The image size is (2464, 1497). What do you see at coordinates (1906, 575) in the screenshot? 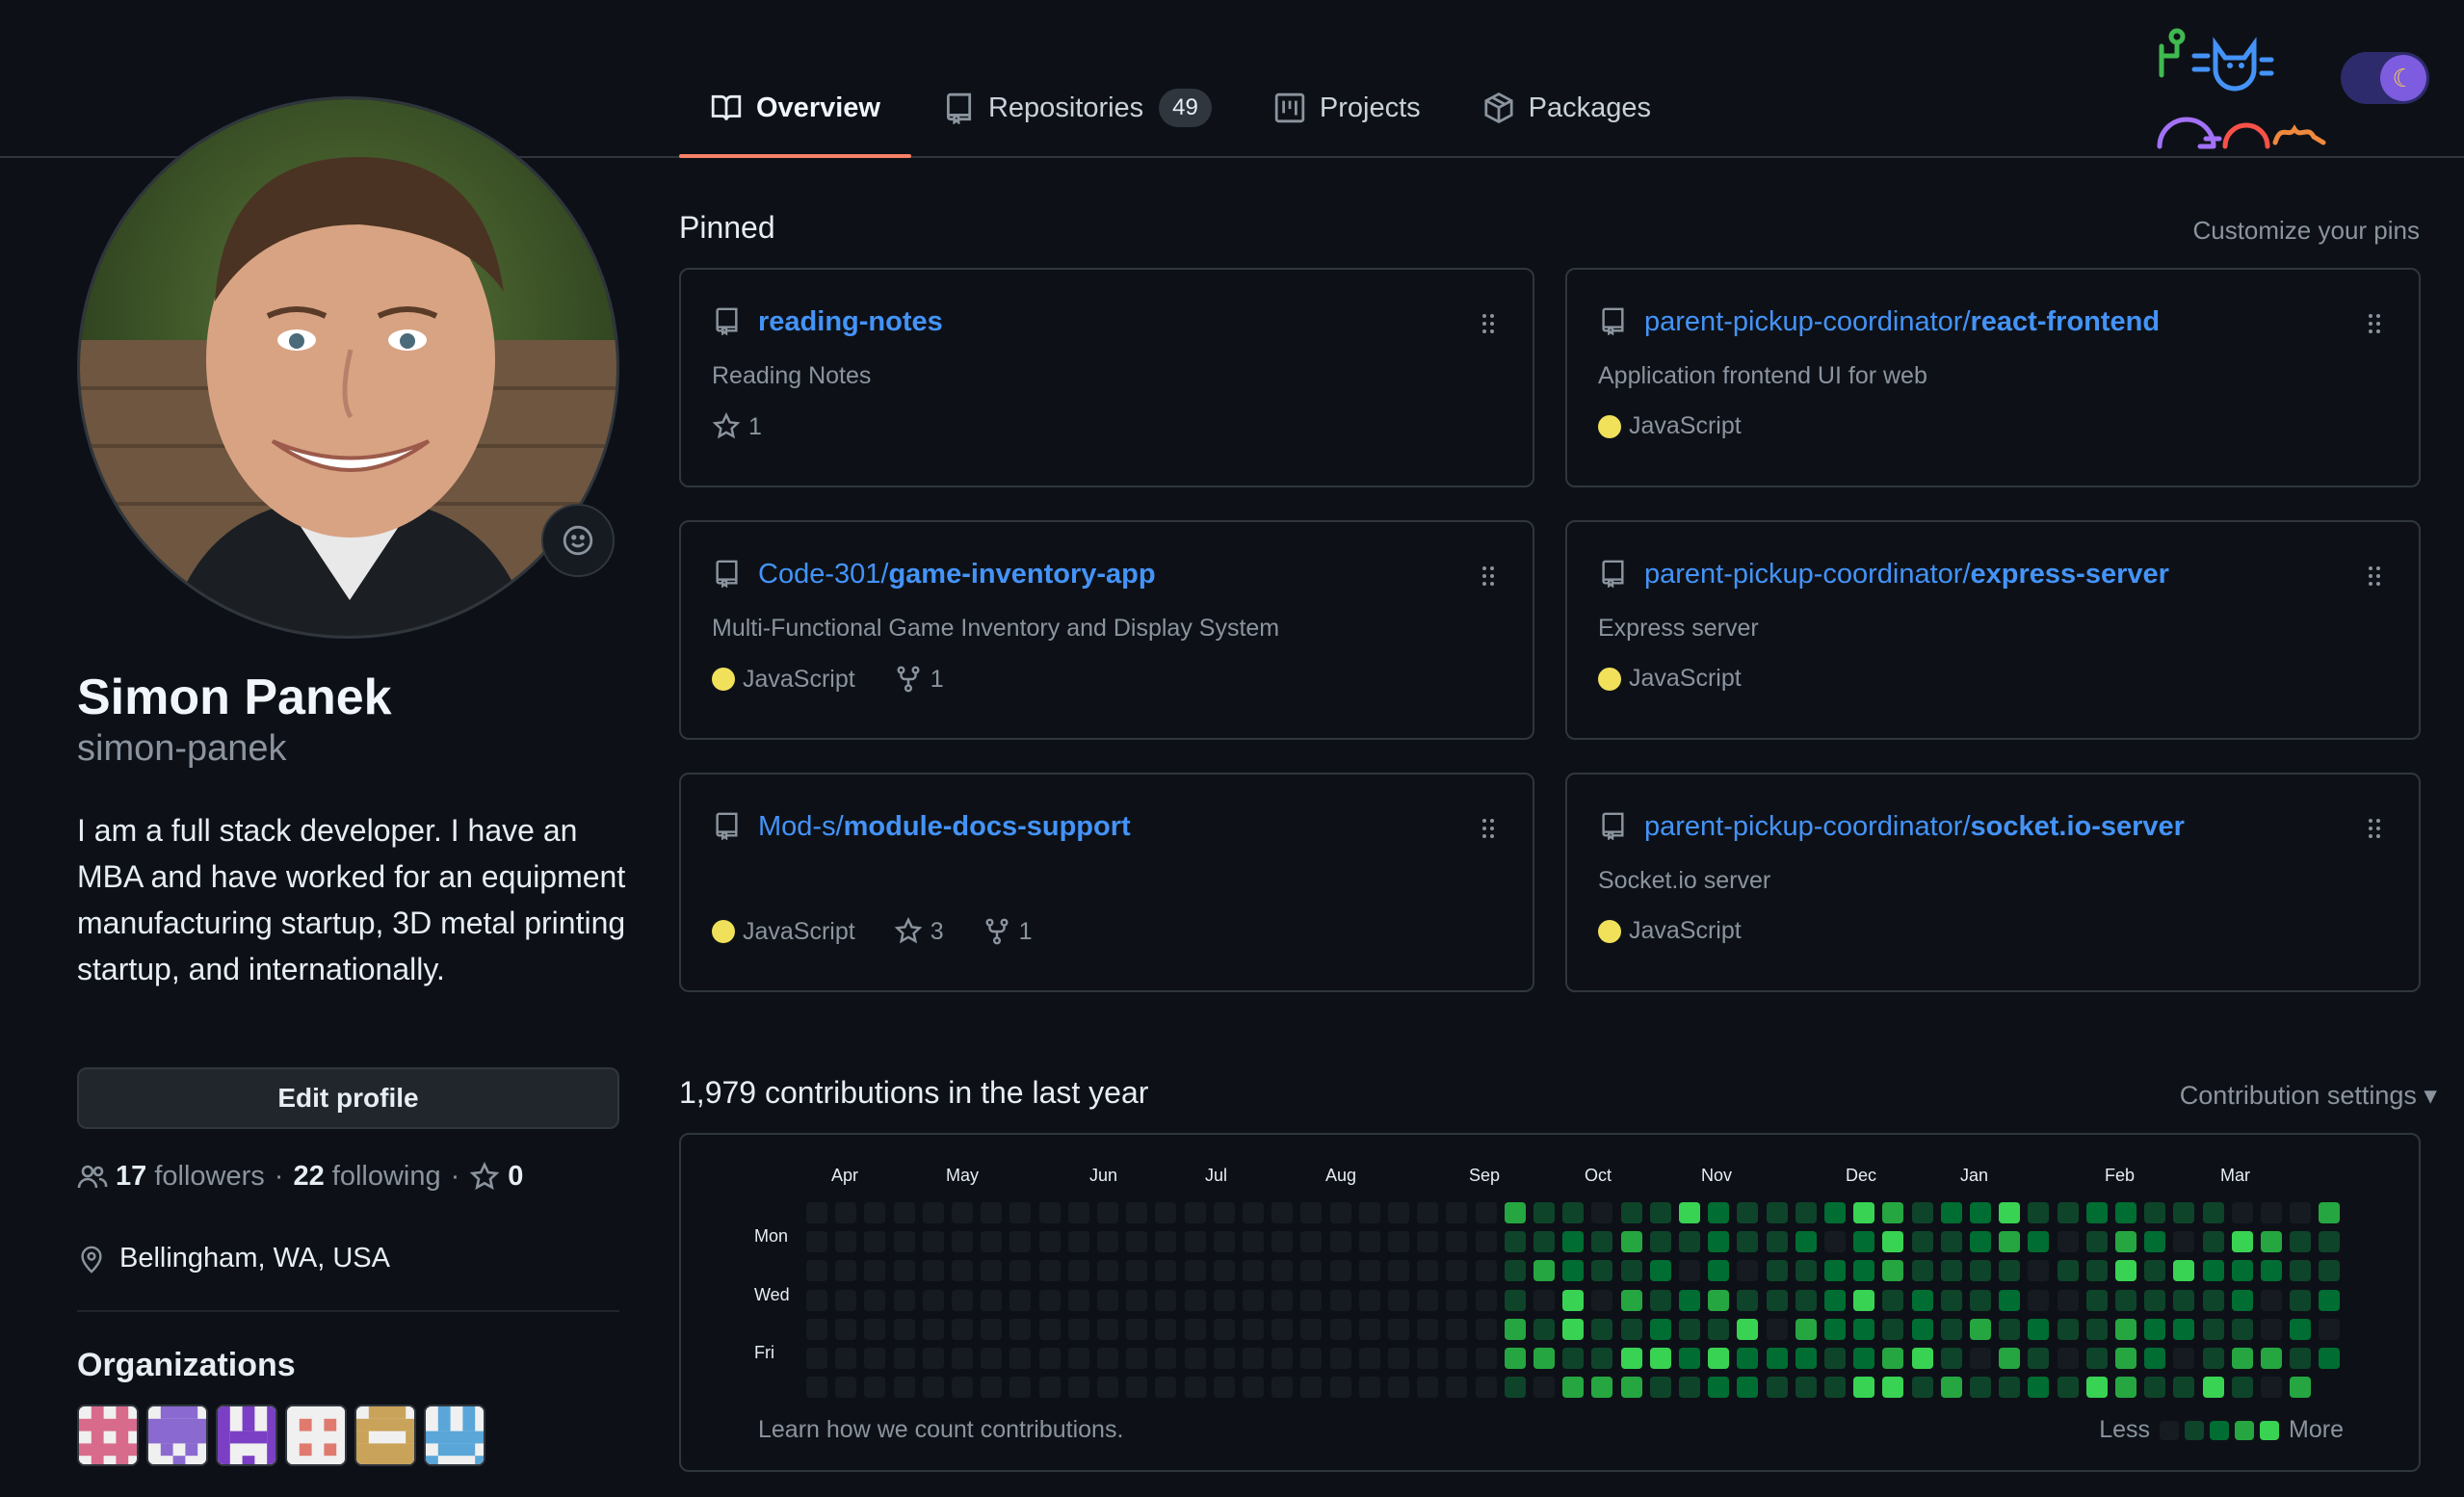
I see `repo-link: parent-pickup-coordinator/express-server` at bounding box center [1906, 575].